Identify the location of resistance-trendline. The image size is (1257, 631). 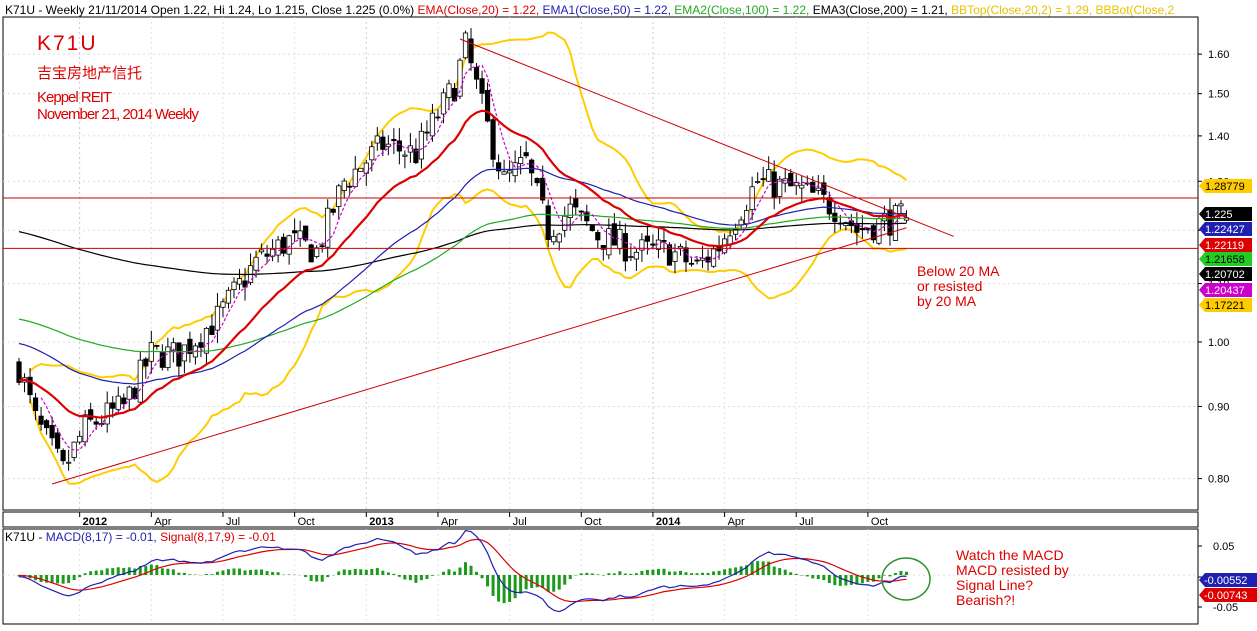
(706, 137).